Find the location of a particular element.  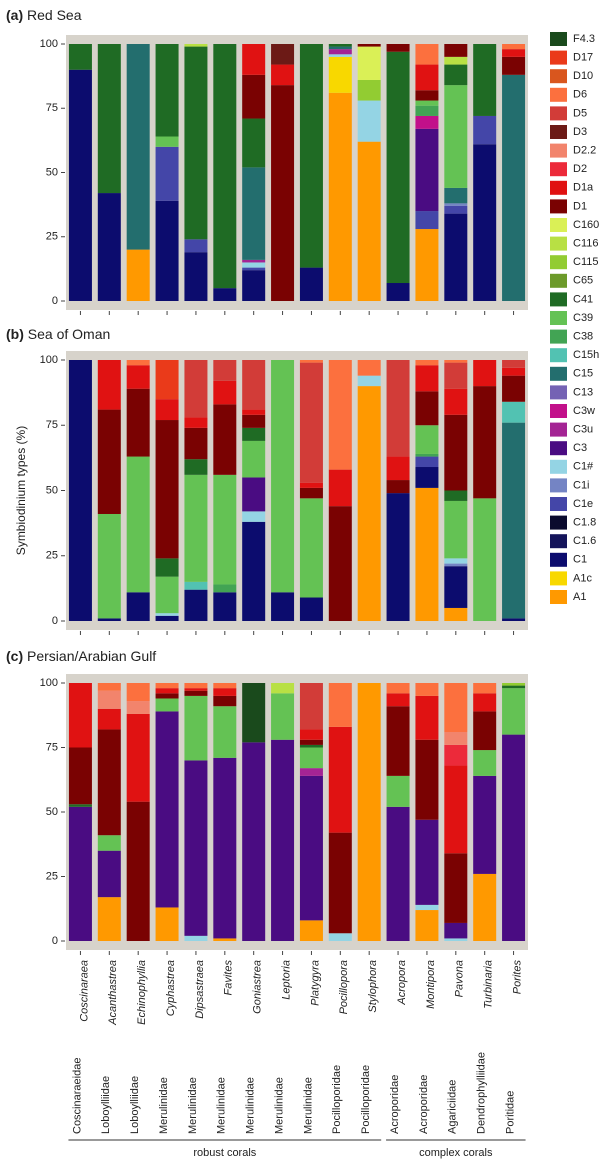

legend-label: F4.3 is located at coordinates (584, 39).